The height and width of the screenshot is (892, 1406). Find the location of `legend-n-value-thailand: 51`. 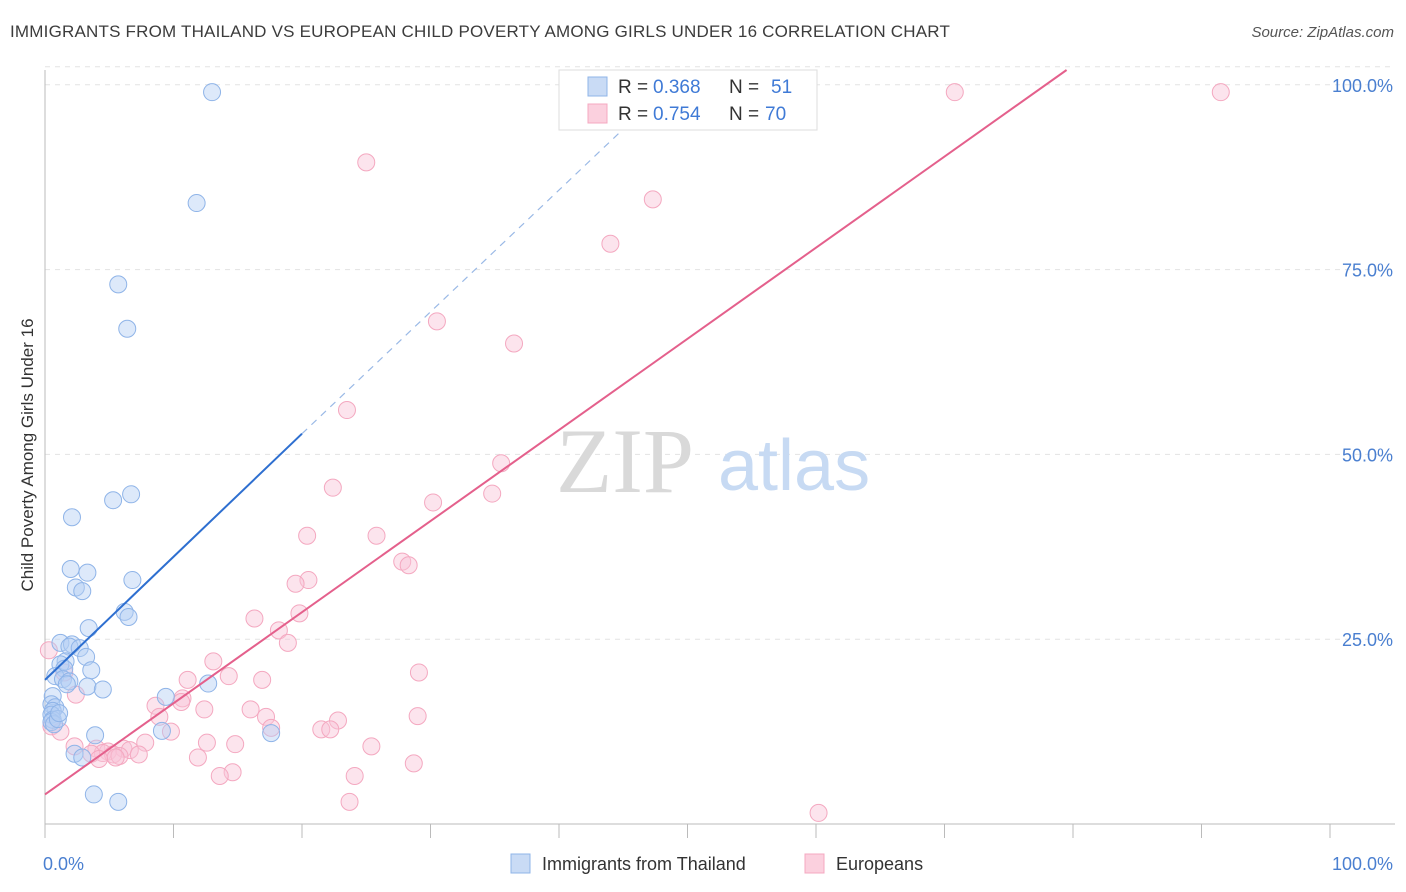

legend-n-value-thailand: 51 is located at coordinates (781, 87).